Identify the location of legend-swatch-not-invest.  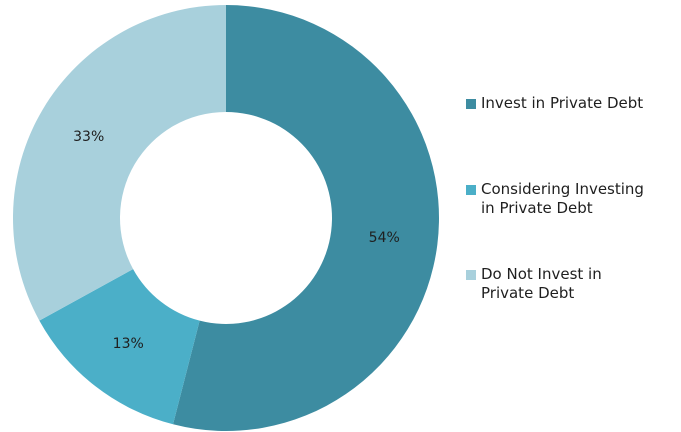
(471, 275).